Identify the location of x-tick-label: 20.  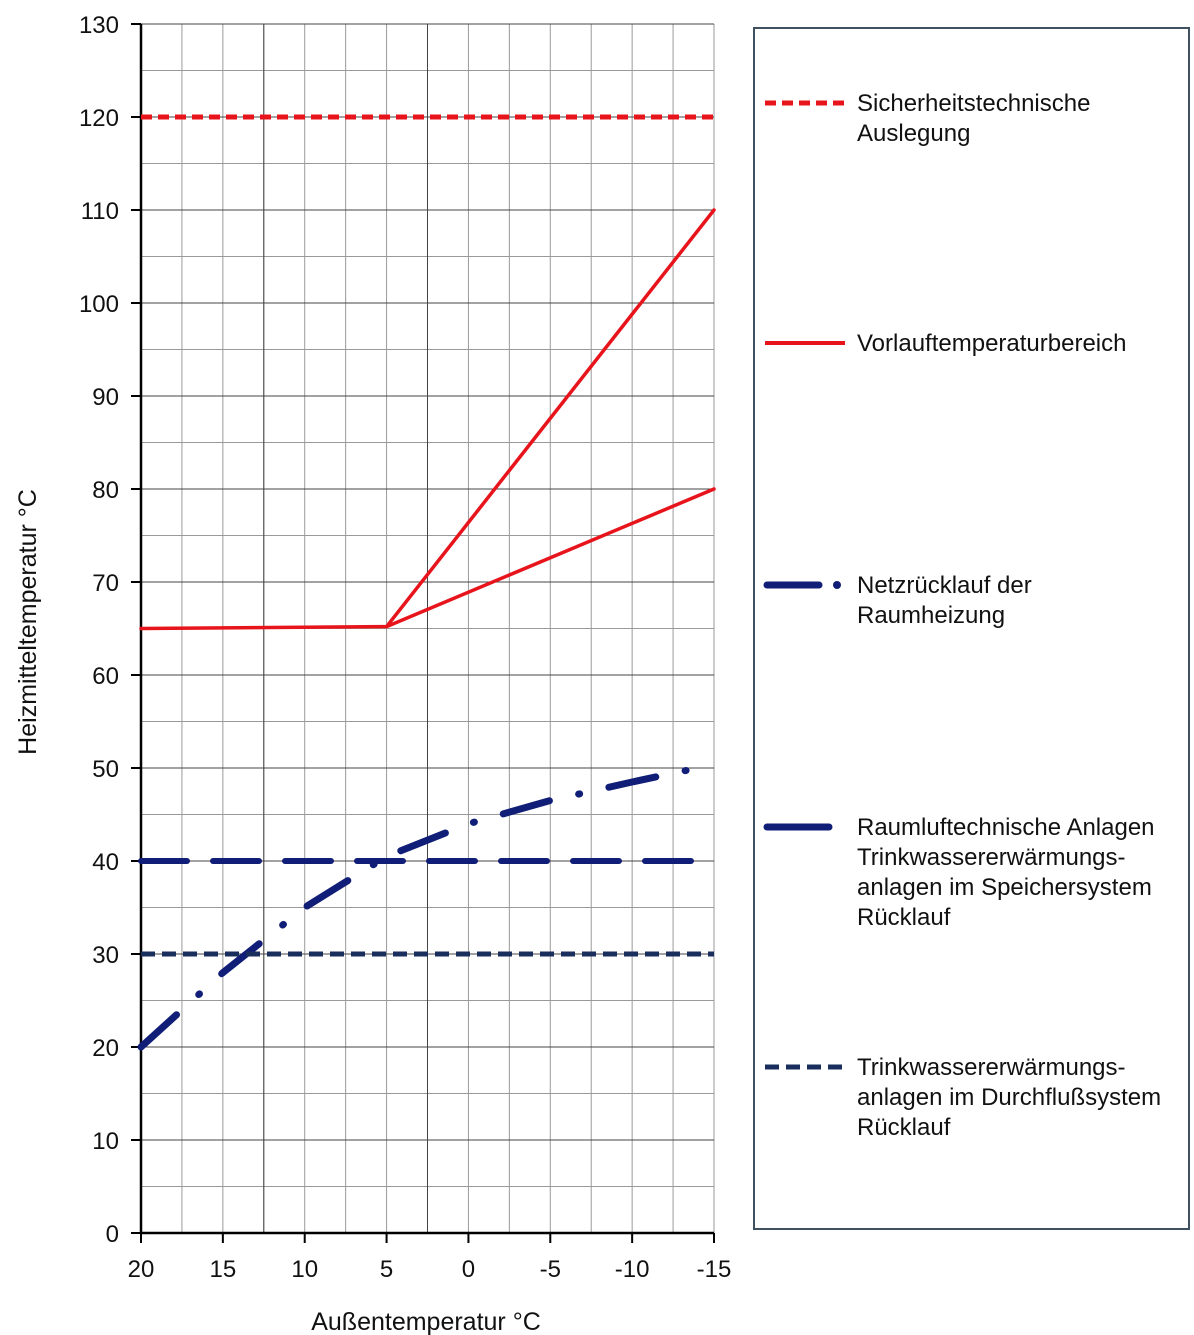
(141, 1269).